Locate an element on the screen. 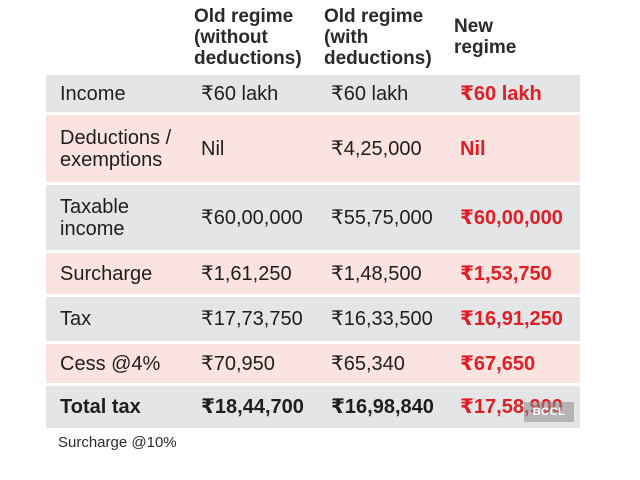 The height and width of the screenshot is (480, 640). table-row-income: Income ₹60 lakh ₹60 lakh ₹60 lakh is located at coordinates (313, 95).